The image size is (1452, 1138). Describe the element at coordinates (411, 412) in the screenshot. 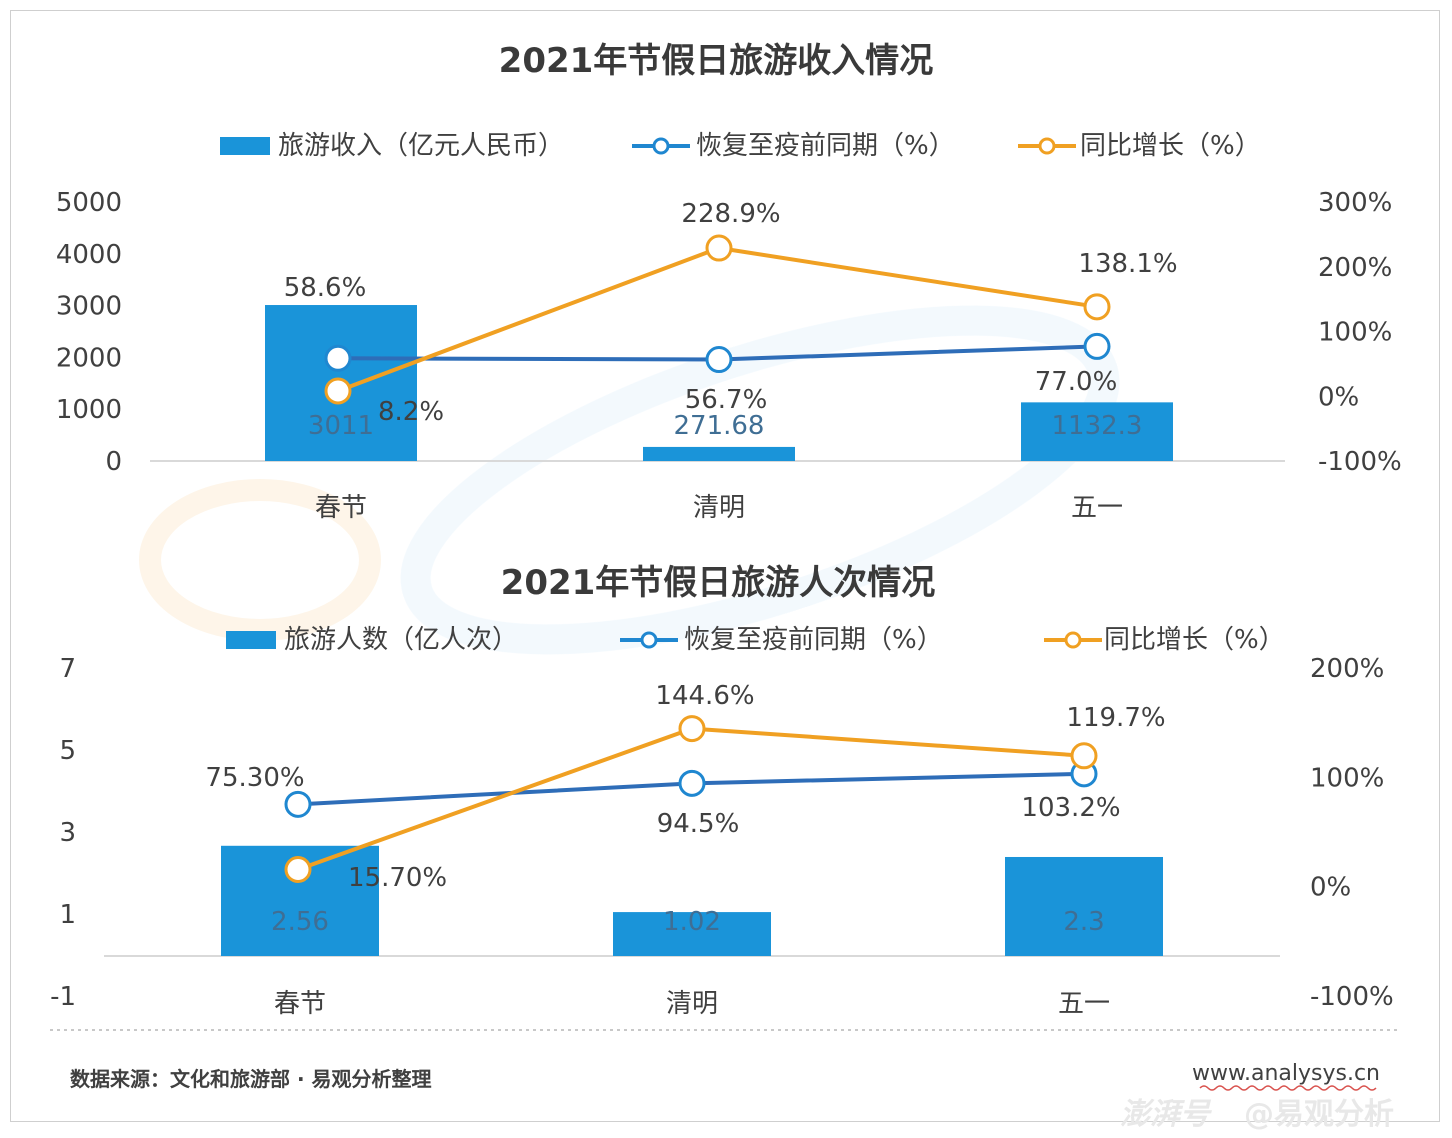

I see `chart1-growth-label: 8.2%` at that location.